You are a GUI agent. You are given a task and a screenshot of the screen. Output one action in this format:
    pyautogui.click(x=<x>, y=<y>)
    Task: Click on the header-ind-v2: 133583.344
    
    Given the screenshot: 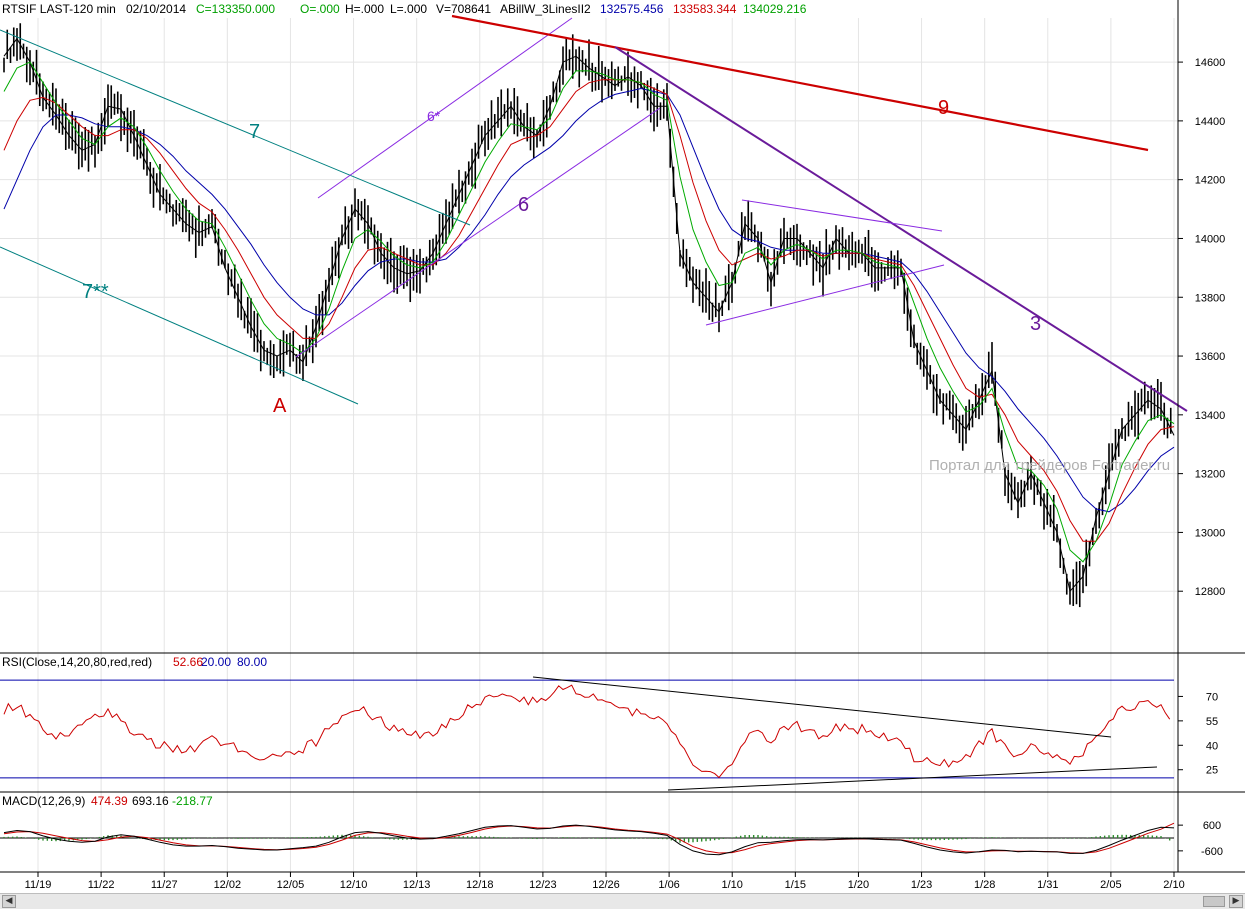 What is the action you would take?
    pyautogui.click(x=705, y=9)
    